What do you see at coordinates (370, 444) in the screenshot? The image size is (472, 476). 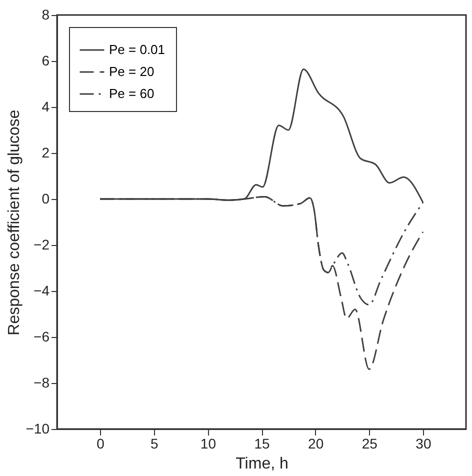 I see `x-tick-label: 25` at bounding box center [370, 444].